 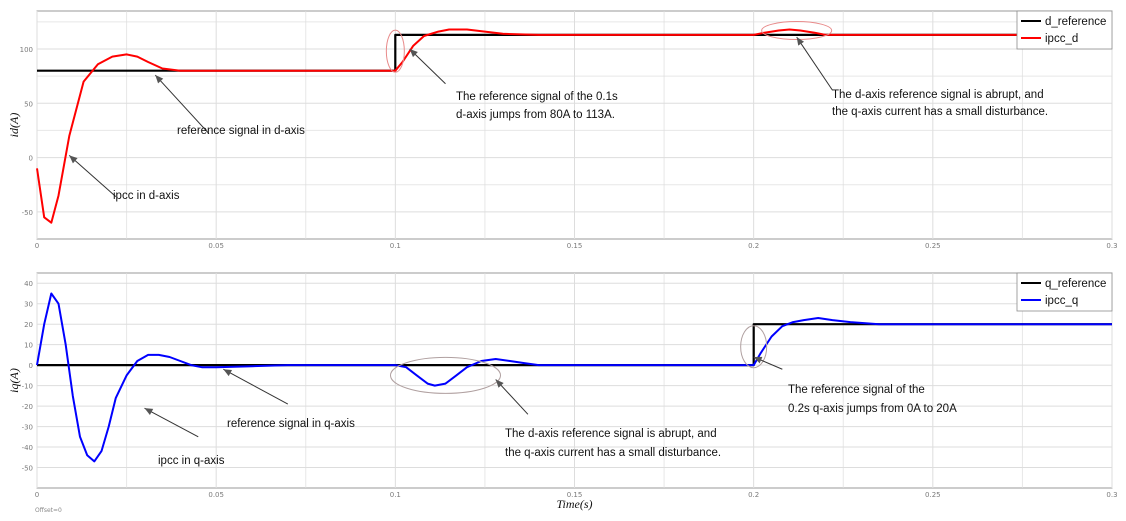 What do you see at coordinates (28, 284) in the screenshot?
I see `y-tick-label: 40` at bounding box center [28, 284].